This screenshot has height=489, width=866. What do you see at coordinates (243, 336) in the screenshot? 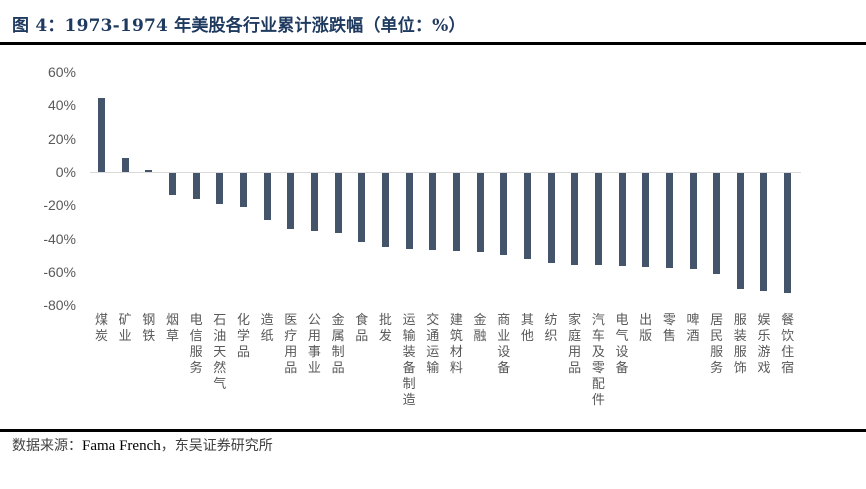
I see `x-tick-label: 化学品` at bounding box center [243, 336].